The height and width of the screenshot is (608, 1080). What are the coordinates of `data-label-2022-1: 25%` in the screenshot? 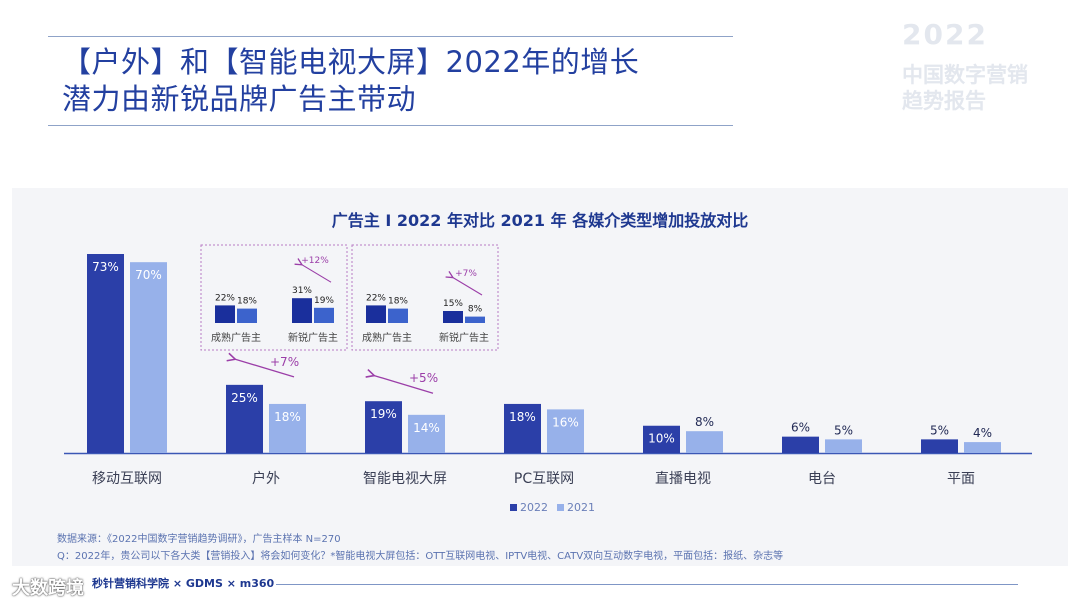 It's located at (244, 398).